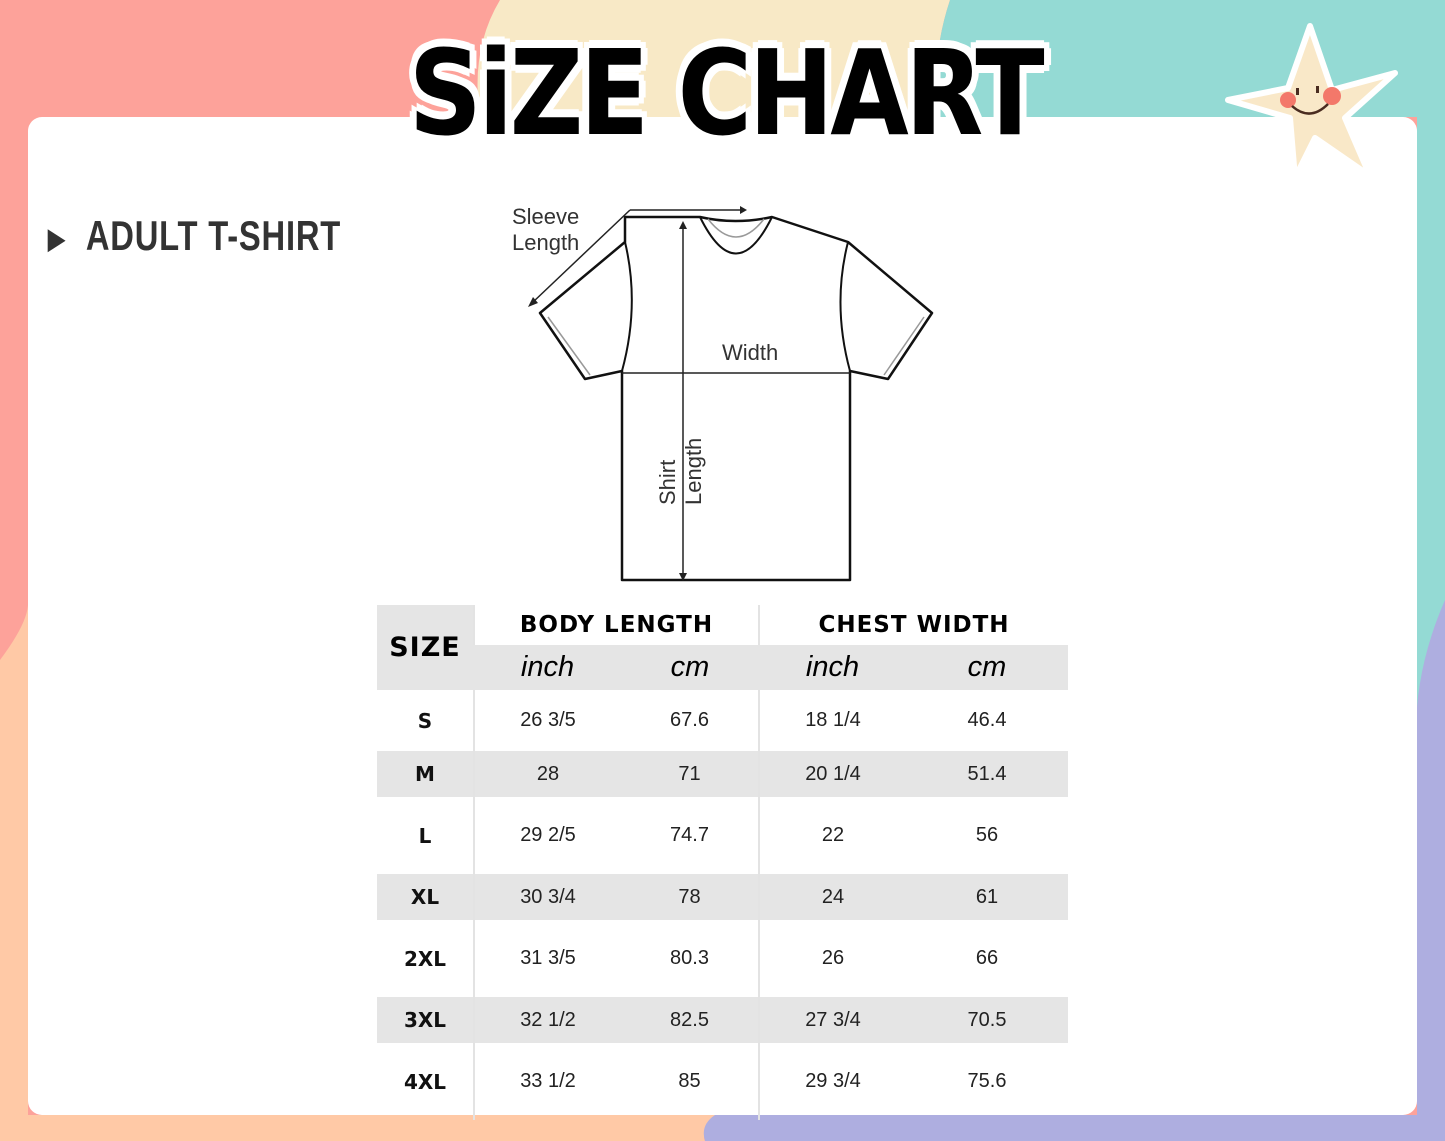 This screenshot has width=1445, height=1141. What do you see at coordinates (425, 1020) in the screenshot?
I see `size-cell: 3XL` at bounding box center [425, 1020].